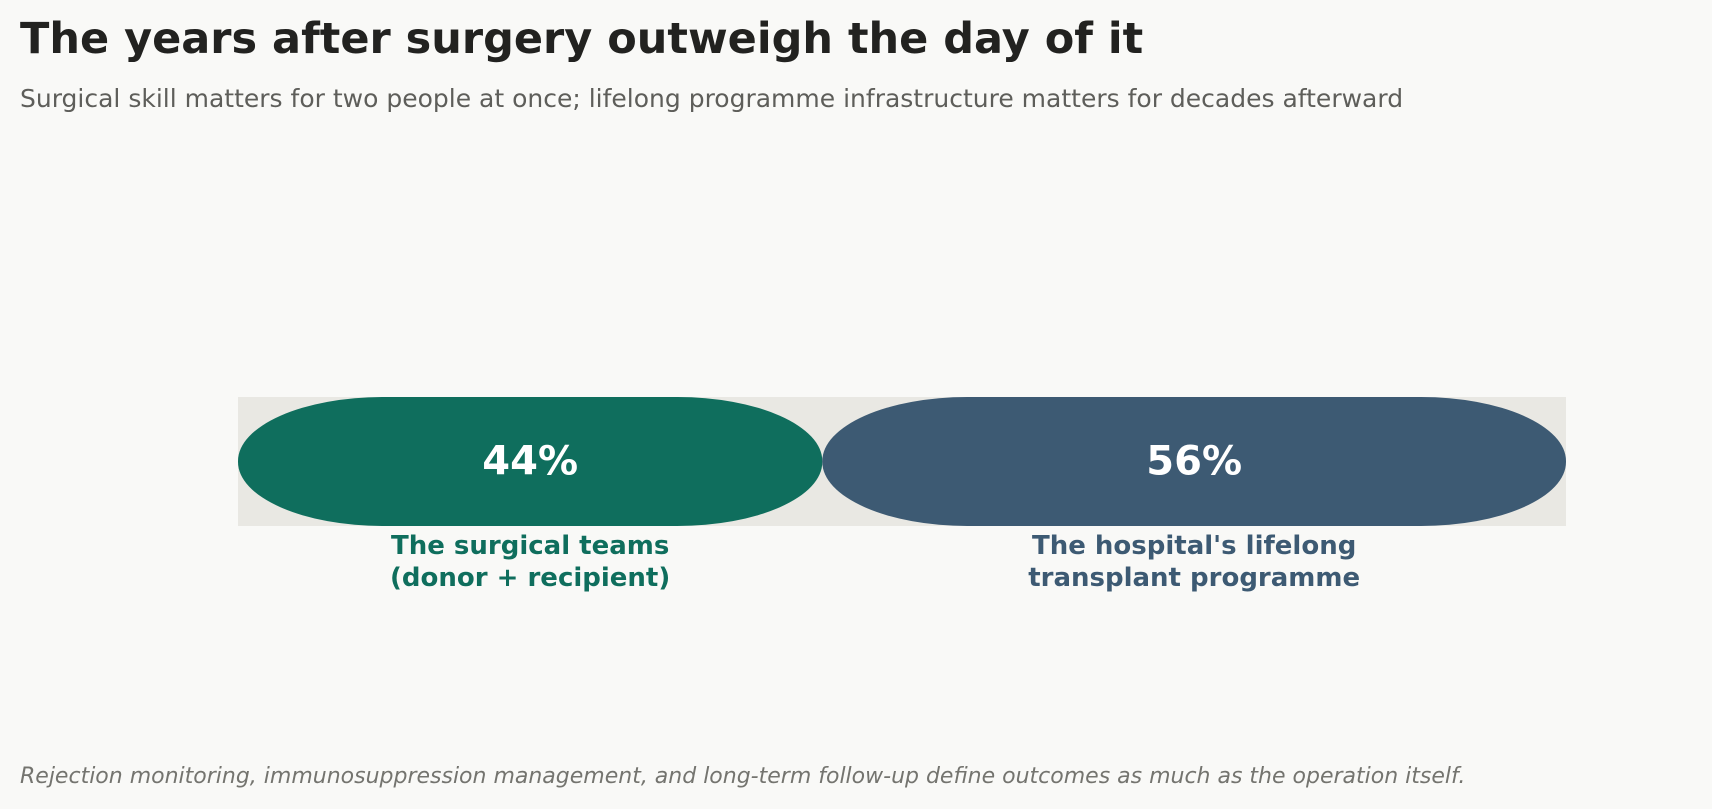 The image size is (1712, 809). Describe the element at coordinates (530, 562) in the screenshot. I see `bar-category-label-1: The surgical teams (donor + recipient)` at that location.